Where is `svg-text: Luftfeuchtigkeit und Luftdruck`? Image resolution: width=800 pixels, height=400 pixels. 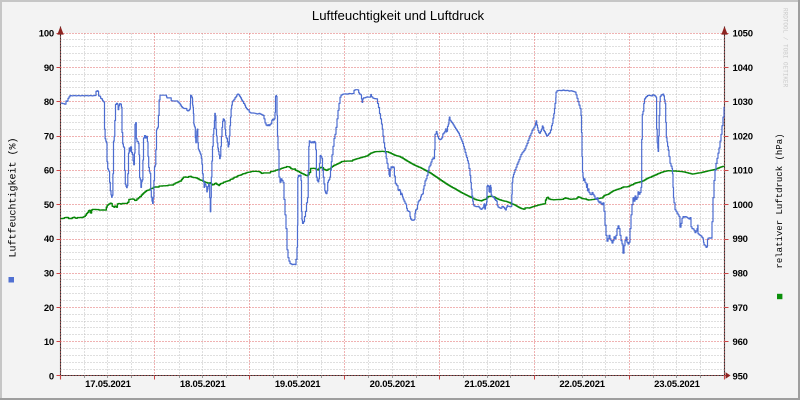
svg-text: Luftfeuchtigkeit und Luftdruck is located at coordinates (398, 15).